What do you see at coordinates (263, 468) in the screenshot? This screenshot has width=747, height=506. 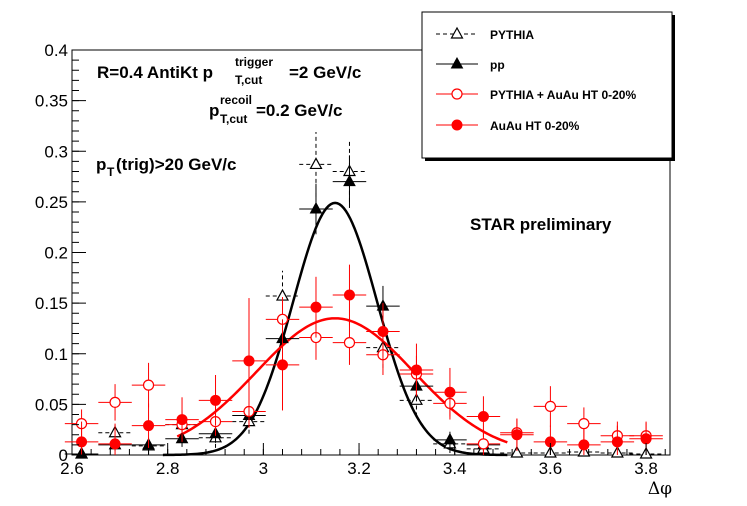 I see `x-tick-label: 3` at bounding box center [263, 468].